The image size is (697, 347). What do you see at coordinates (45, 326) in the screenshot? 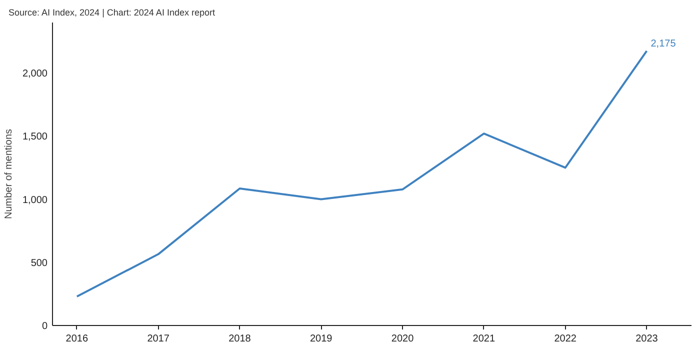
I see `y-tick-label: 0` at bounding box center [45, 326].